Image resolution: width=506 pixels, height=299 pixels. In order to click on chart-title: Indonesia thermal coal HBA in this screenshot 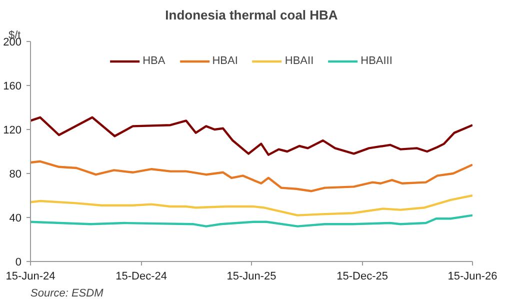, I will do `click(251, 15)`.